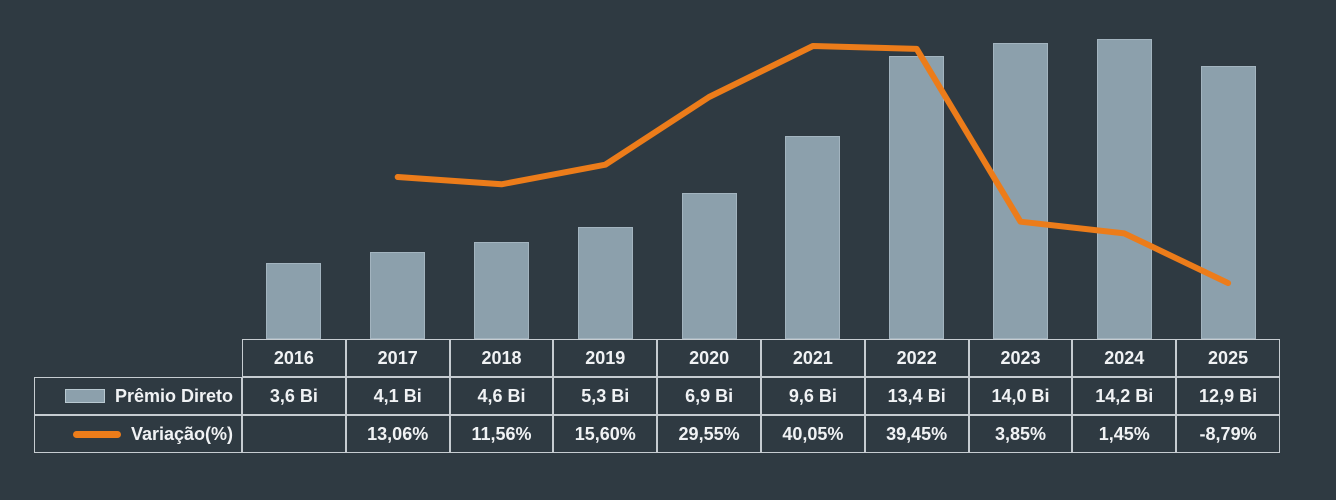 The height and width of the screenshot is (500, 1336). What do you see at coordinates (294, 300) in the screenshot?
I see `bar-2016` at bounding box center [294, 300].